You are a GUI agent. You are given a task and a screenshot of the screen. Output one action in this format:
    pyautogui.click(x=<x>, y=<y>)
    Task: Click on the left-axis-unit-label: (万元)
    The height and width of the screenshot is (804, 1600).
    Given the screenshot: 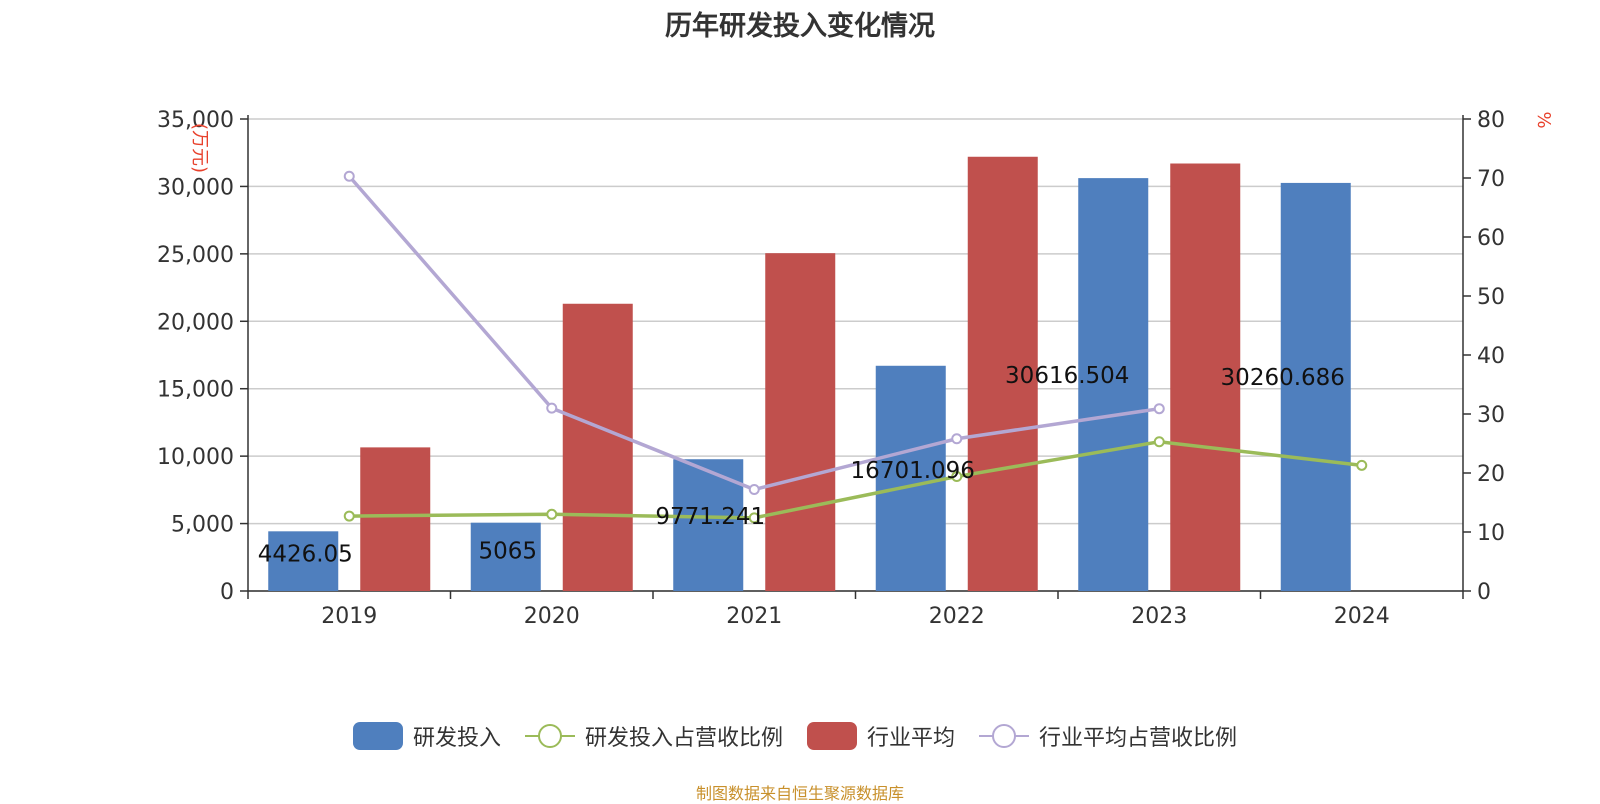 What is the action you would take?
    pyautogui.click(x=199, y=148)
    